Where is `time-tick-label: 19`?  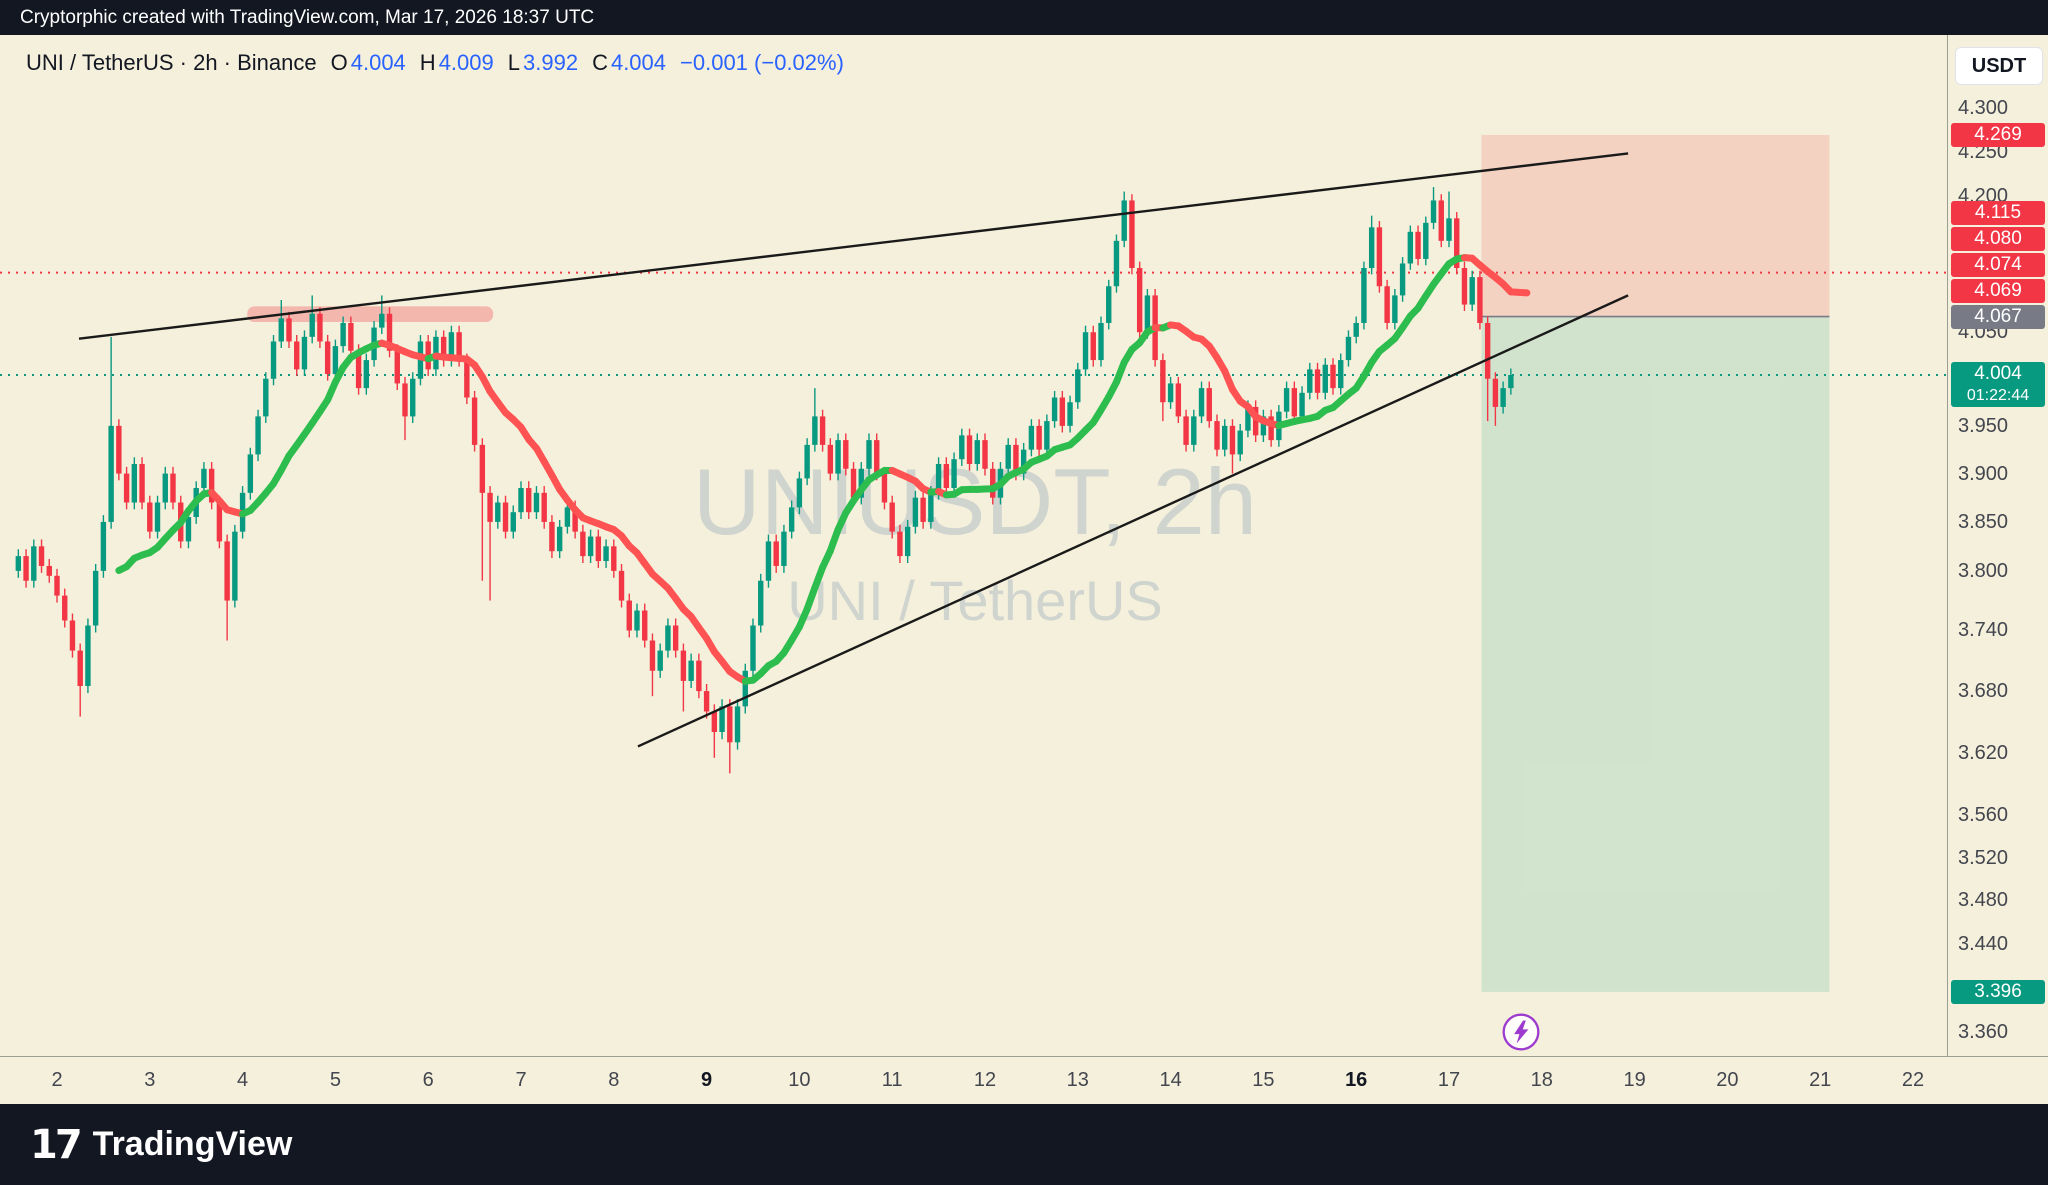 time-tick-label: 19 is located at coordinates (1634, 1080).